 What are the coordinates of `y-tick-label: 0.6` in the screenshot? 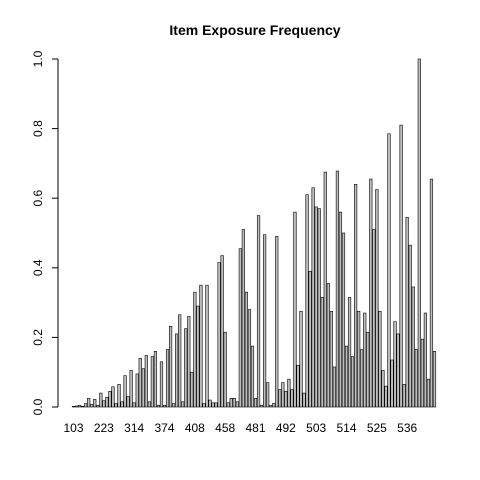 It's located at (38, 198).